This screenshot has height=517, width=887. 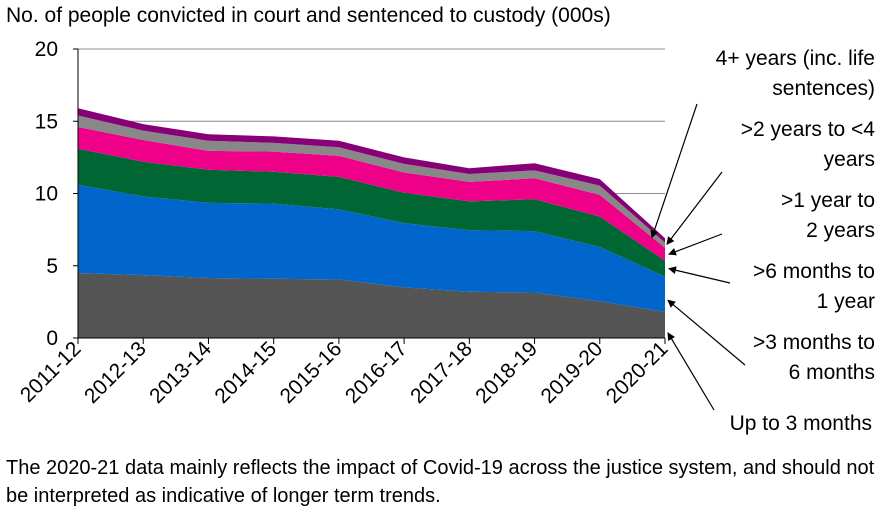 What do you see at coordinates (845, 301) in the screenshot?
I see `legend-label-line: 1 year` at bounding box center [845, 301].